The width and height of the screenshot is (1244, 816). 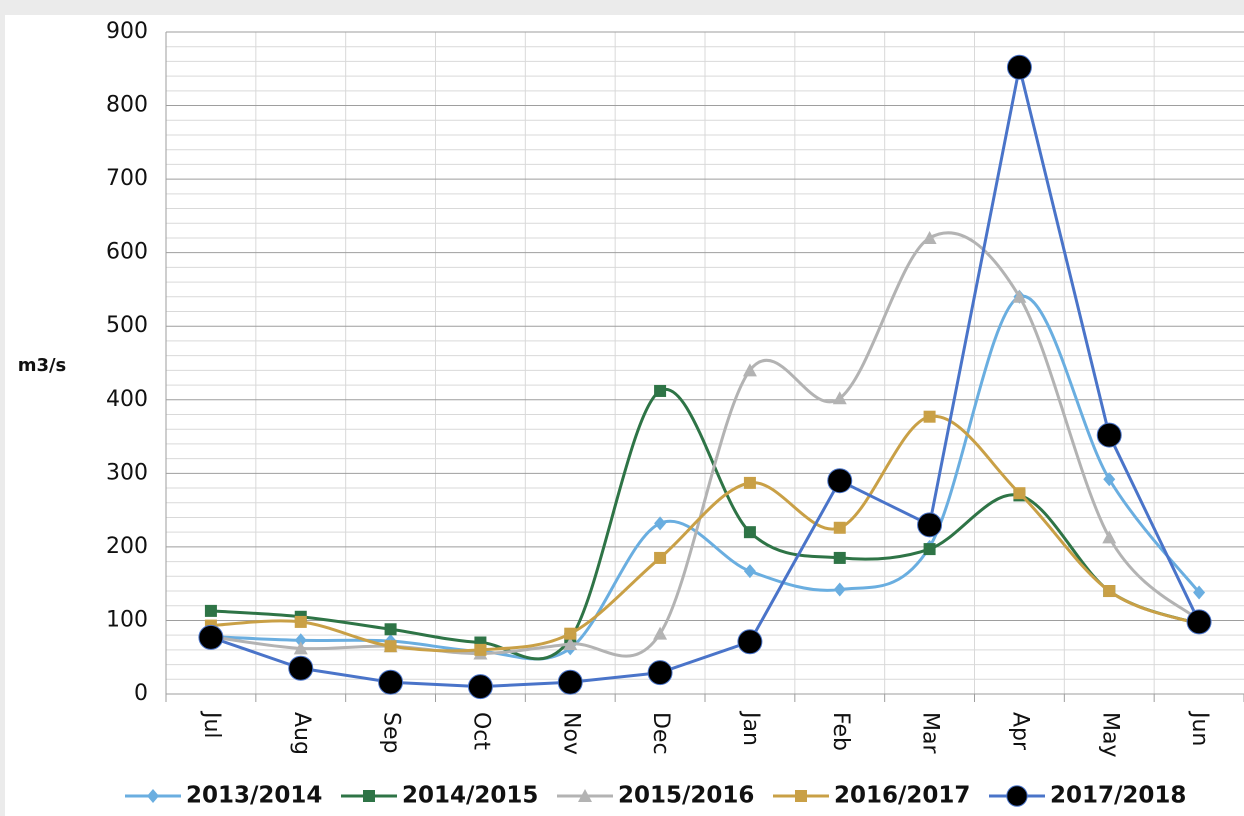 What do you see at coordinates (211, 724) in the screenshot?
I see `x-tick-label: Jul` at bounding box center [211, 724].